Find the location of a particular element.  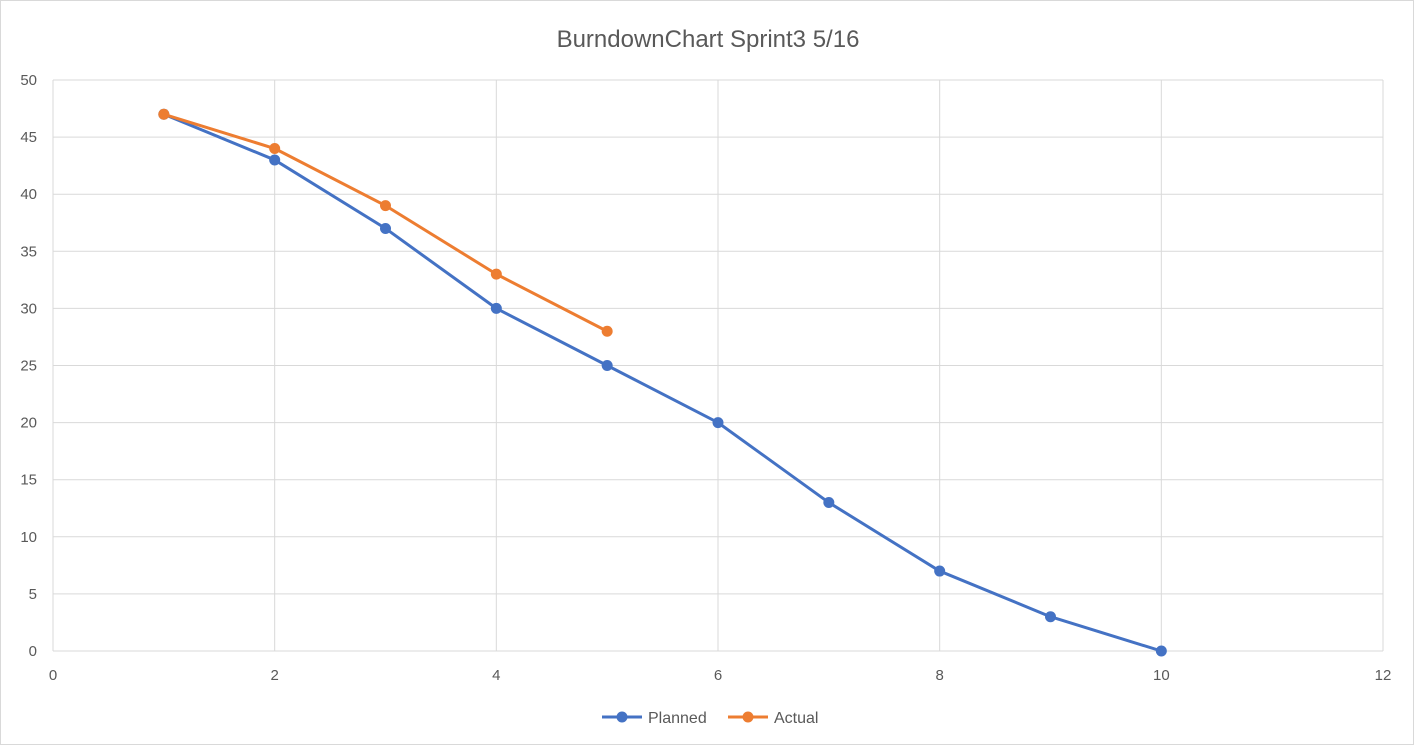

y-tick-label: 40 is located at coordinates (28, 194).